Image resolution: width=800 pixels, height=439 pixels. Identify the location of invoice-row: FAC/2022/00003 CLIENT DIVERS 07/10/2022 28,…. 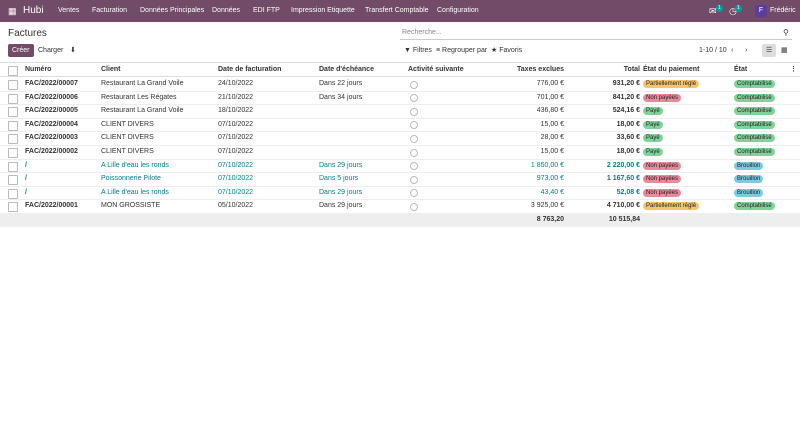
(400, 138).